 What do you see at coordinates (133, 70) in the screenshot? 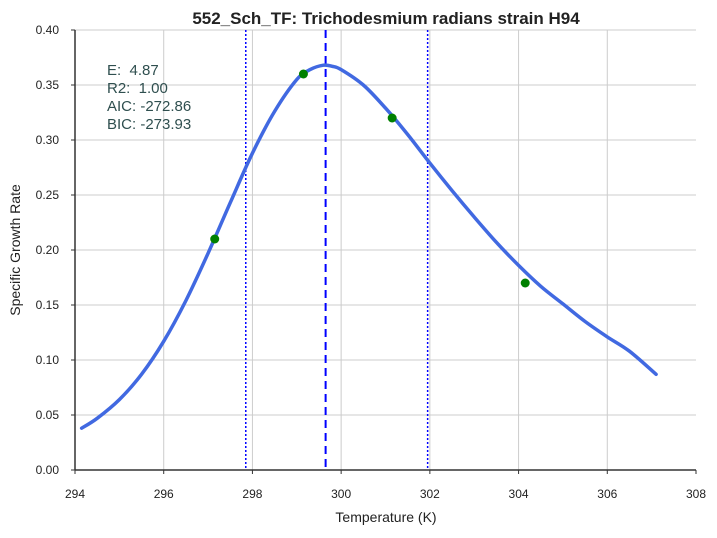
I see `fit-stat-line: E: 4.87` at bounding box center [133, 70].